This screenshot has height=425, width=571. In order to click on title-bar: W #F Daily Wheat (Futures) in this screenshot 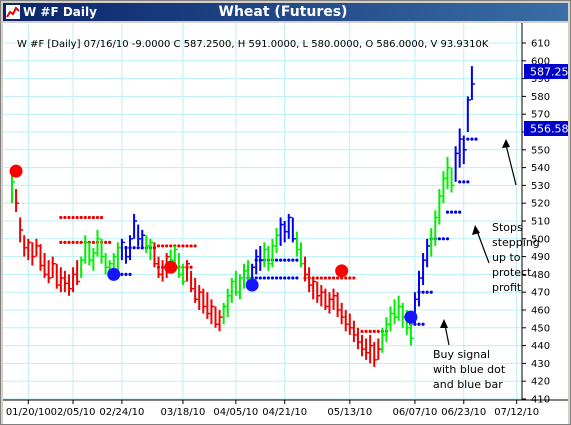, I will do `click(285, 12)`.